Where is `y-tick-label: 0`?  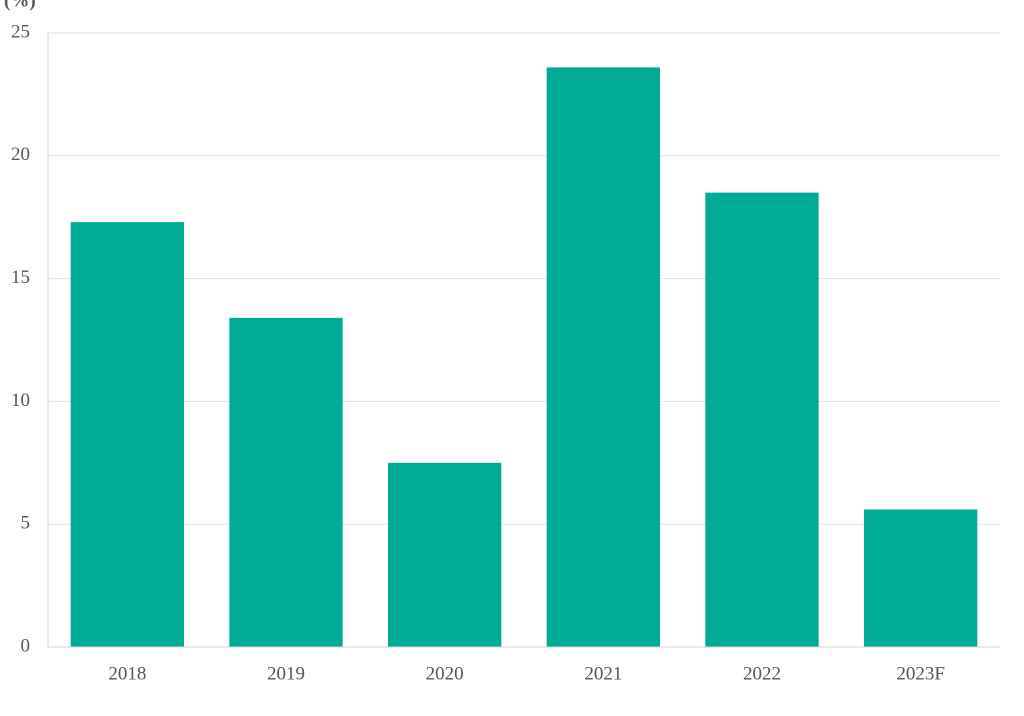 y-tick-label: 0 is located at coordinates (26, 645).